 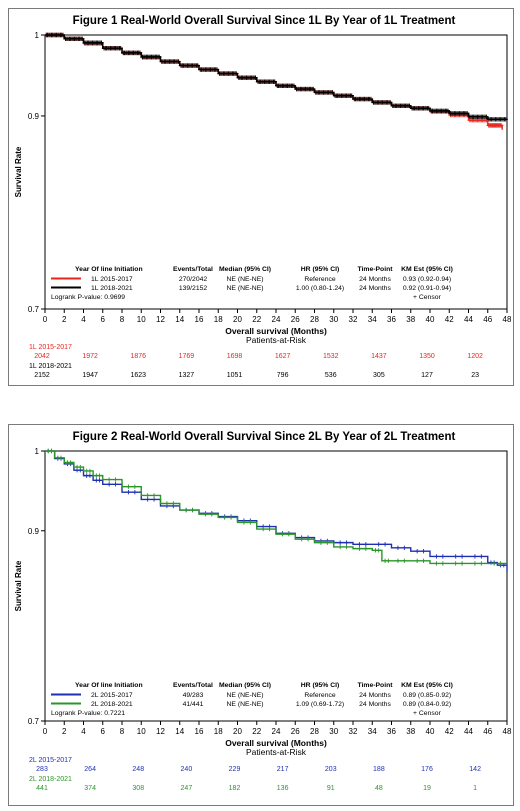 I want to click on legend-cell: 2L 2018-2021, so click(x=112, y=704).